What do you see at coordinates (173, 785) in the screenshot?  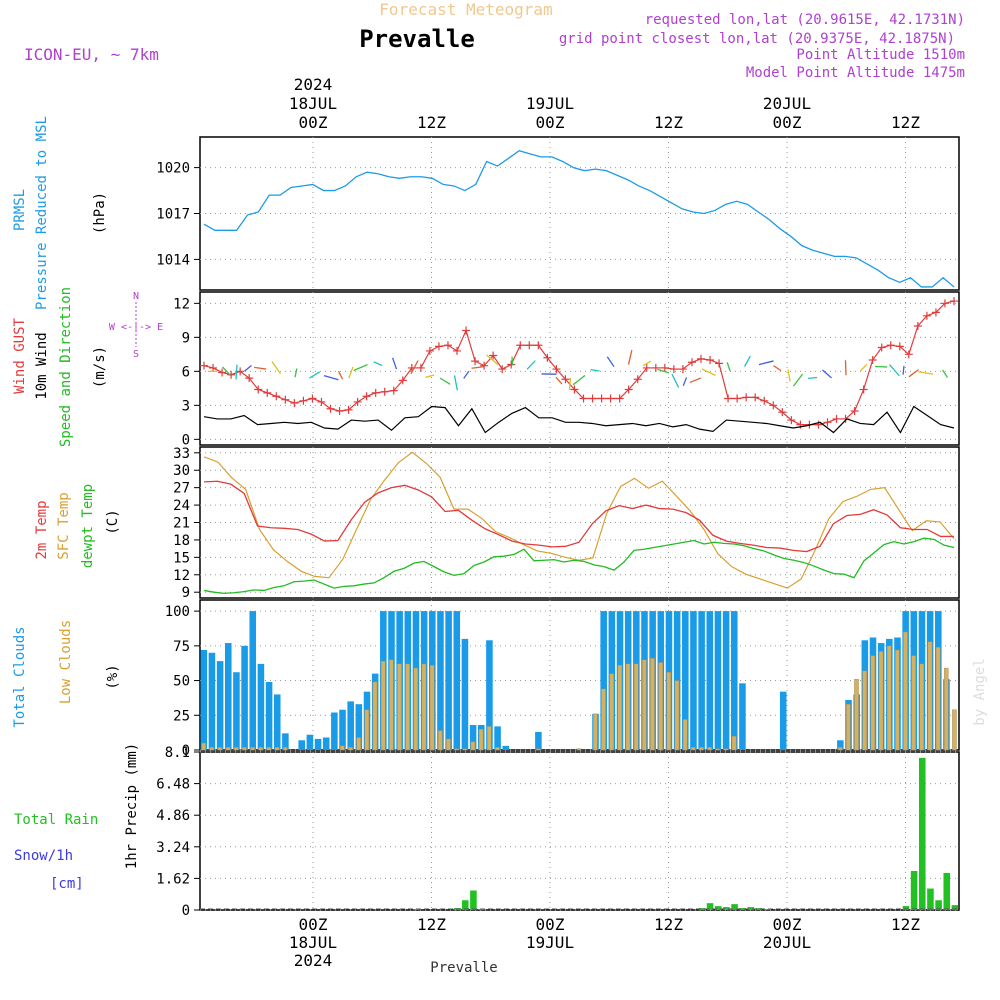 I see `y-tick-label: 6.48` at bounding box center [173, 785].